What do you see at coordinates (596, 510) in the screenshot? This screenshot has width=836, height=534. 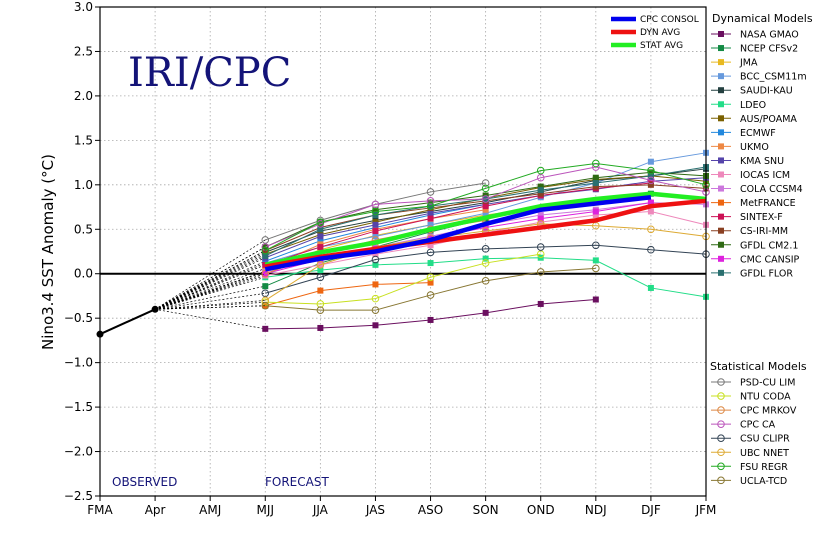 I see `x-tick-label: NDJ` at bounding box center [596, 510].